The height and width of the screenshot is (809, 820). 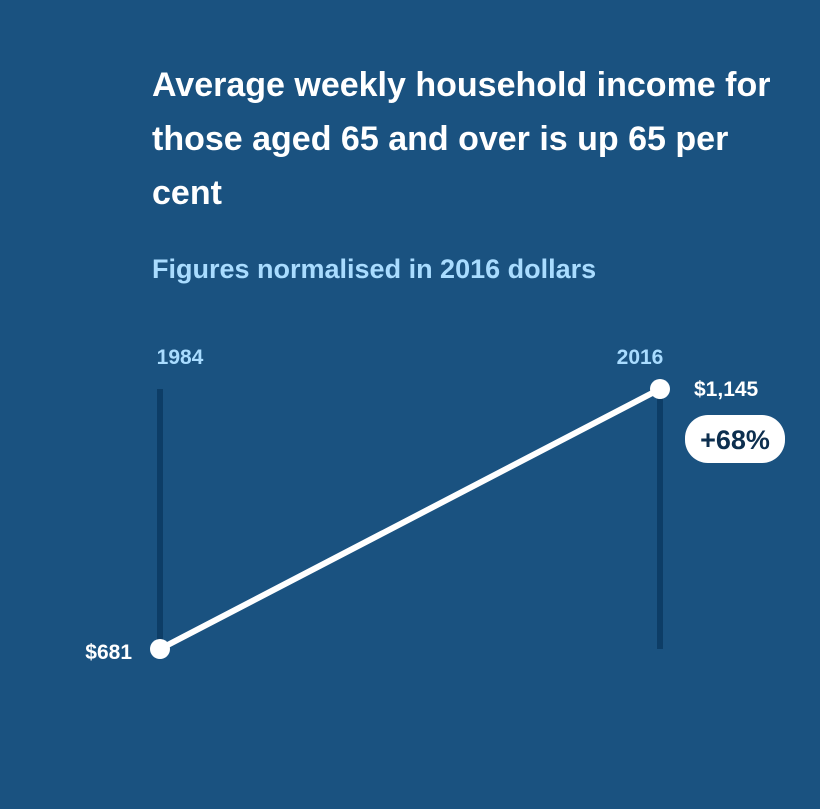 What do you see at coordinates (180, 357) in the screenshot?
I see `year-label-1984: 1984` at bounding box center [180, 357].